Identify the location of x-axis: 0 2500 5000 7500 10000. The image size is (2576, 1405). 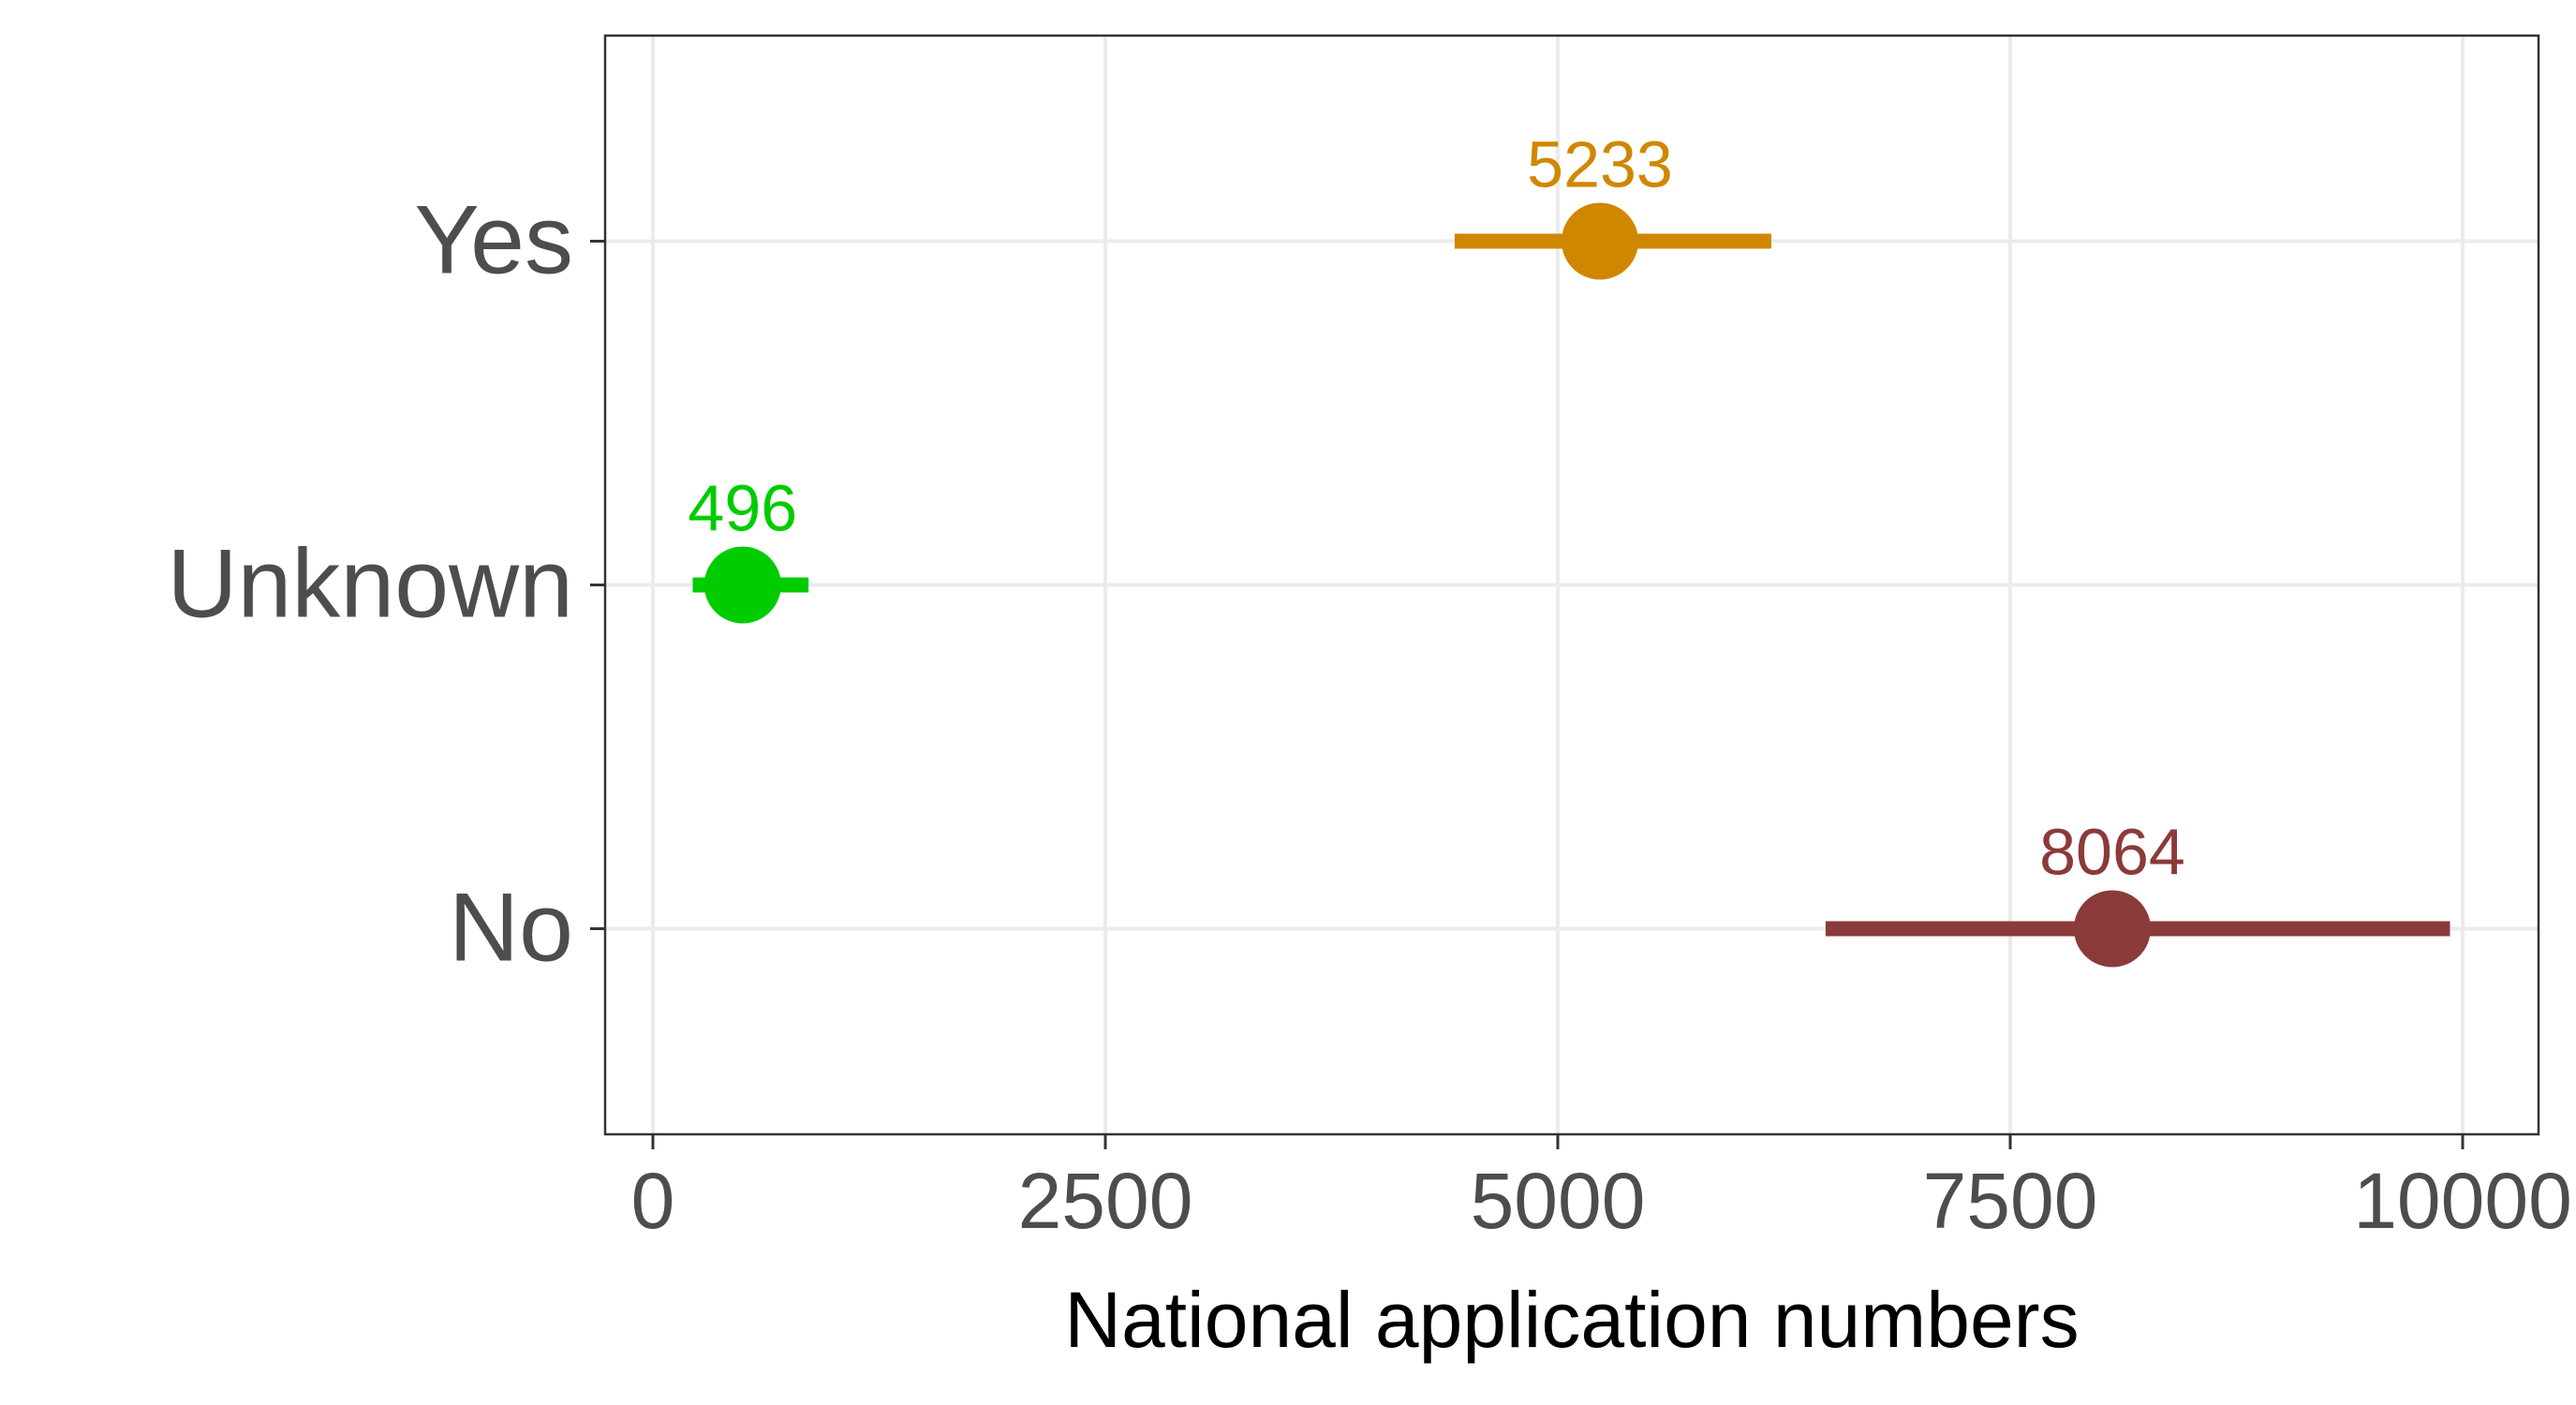
(1601, 1189).